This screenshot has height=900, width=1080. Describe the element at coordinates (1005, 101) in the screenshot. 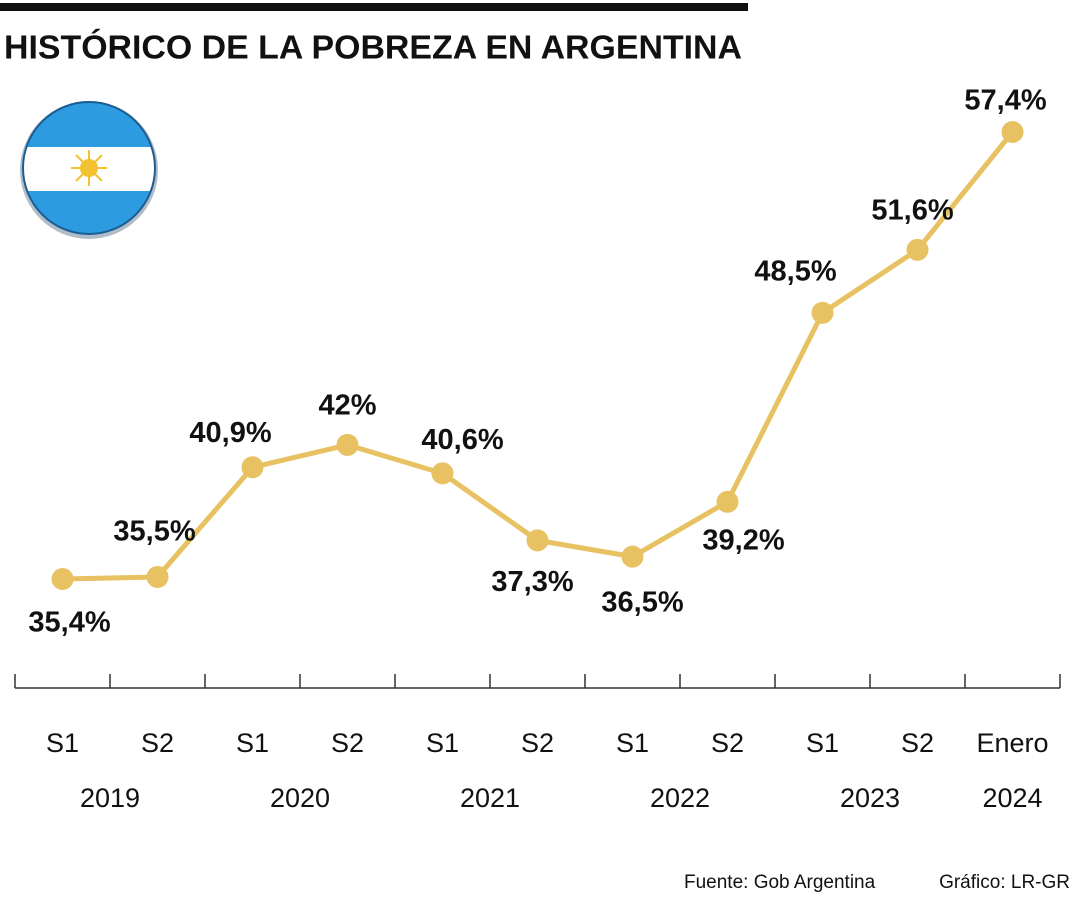

I see `value-label: 57,4%` at that location.